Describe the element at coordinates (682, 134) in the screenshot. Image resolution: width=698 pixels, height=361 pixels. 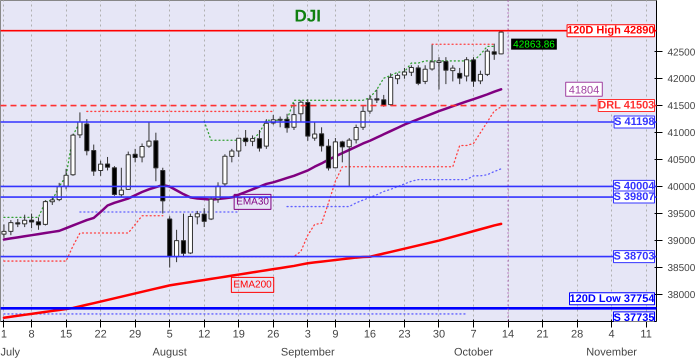
I see `y-tick-label: 41000` at that location.